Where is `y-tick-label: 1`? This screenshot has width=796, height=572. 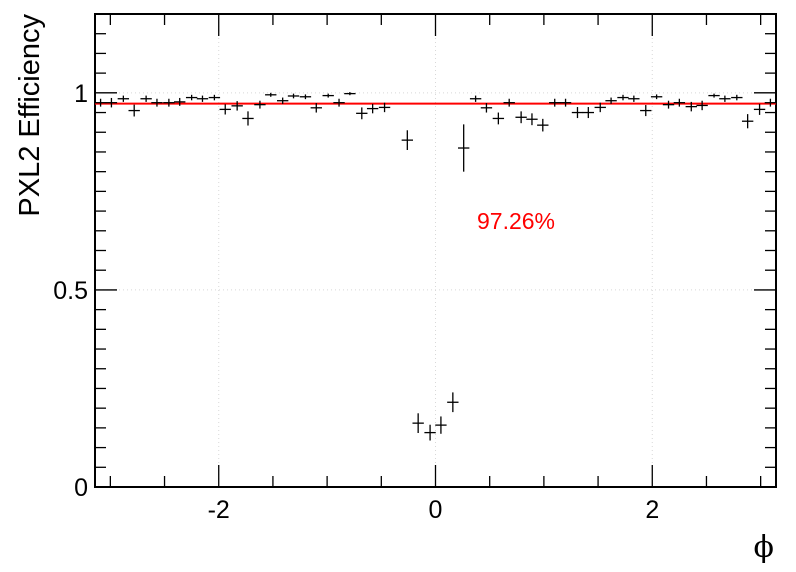
y-tick-label: 1 is located at coordinates (81, 94).